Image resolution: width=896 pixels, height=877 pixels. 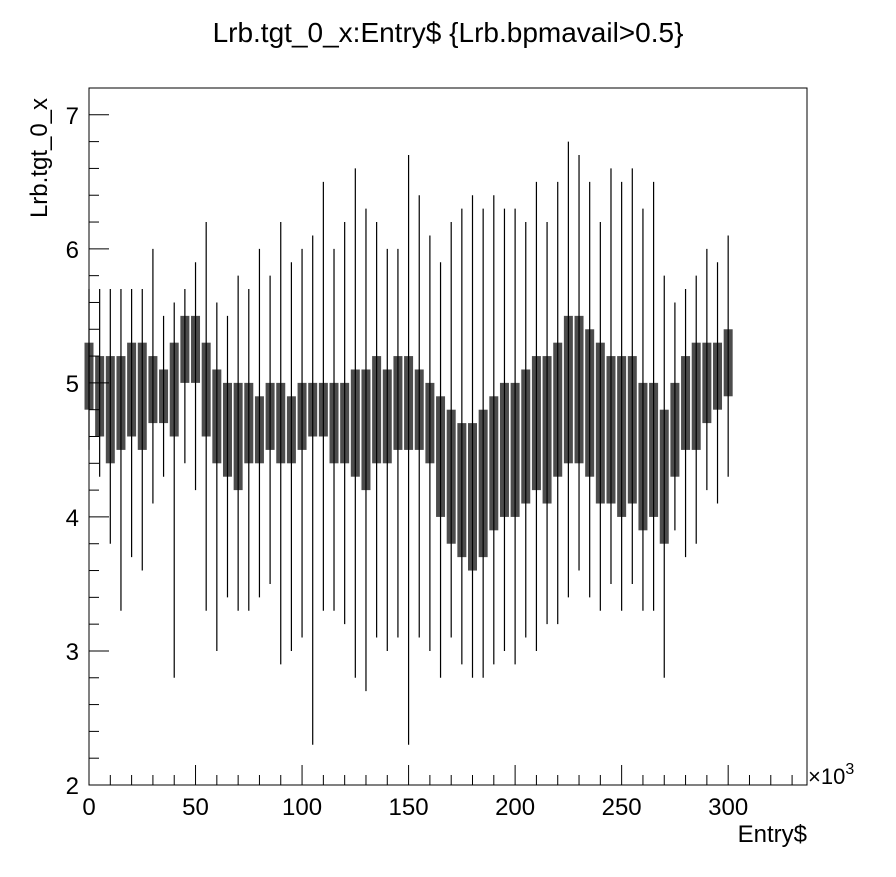 I want to click on x-multiplier-exponent: 3, so click(x=849, y=769).